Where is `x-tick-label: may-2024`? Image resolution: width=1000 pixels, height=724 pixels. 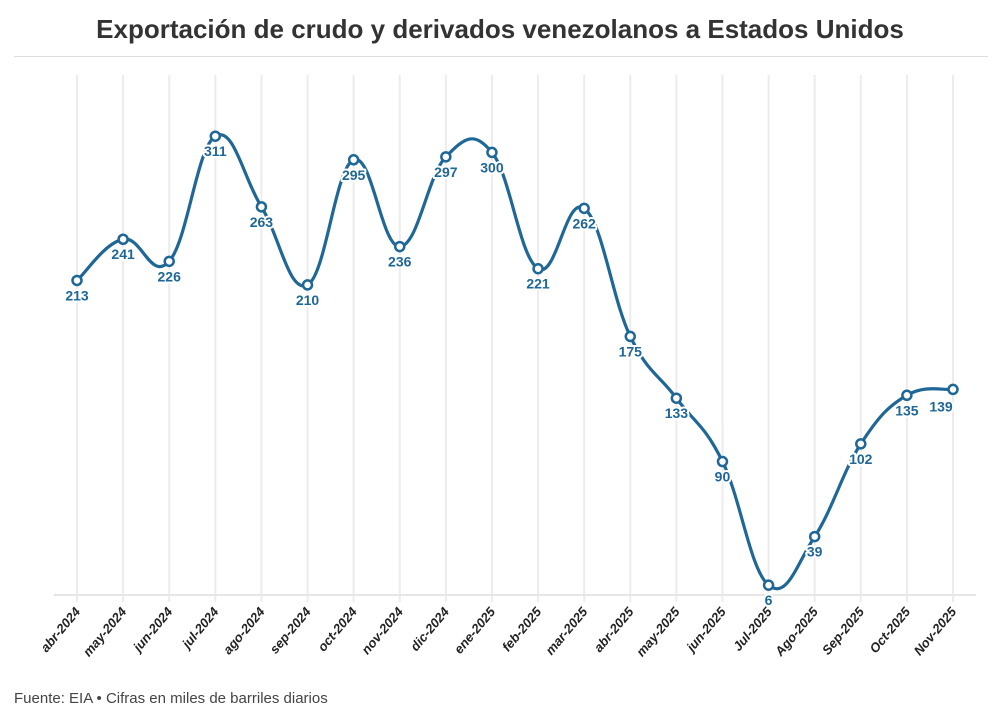
x-tick-label: may-2024 is located at coordinates (105, 632).